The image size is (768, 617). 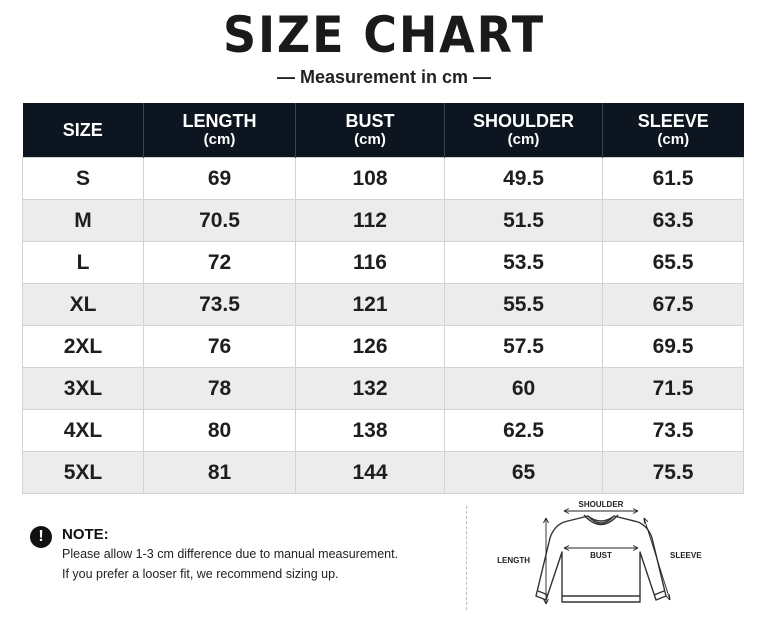 I want to click on column-label: LENGTH, so click(x=219, y=121).